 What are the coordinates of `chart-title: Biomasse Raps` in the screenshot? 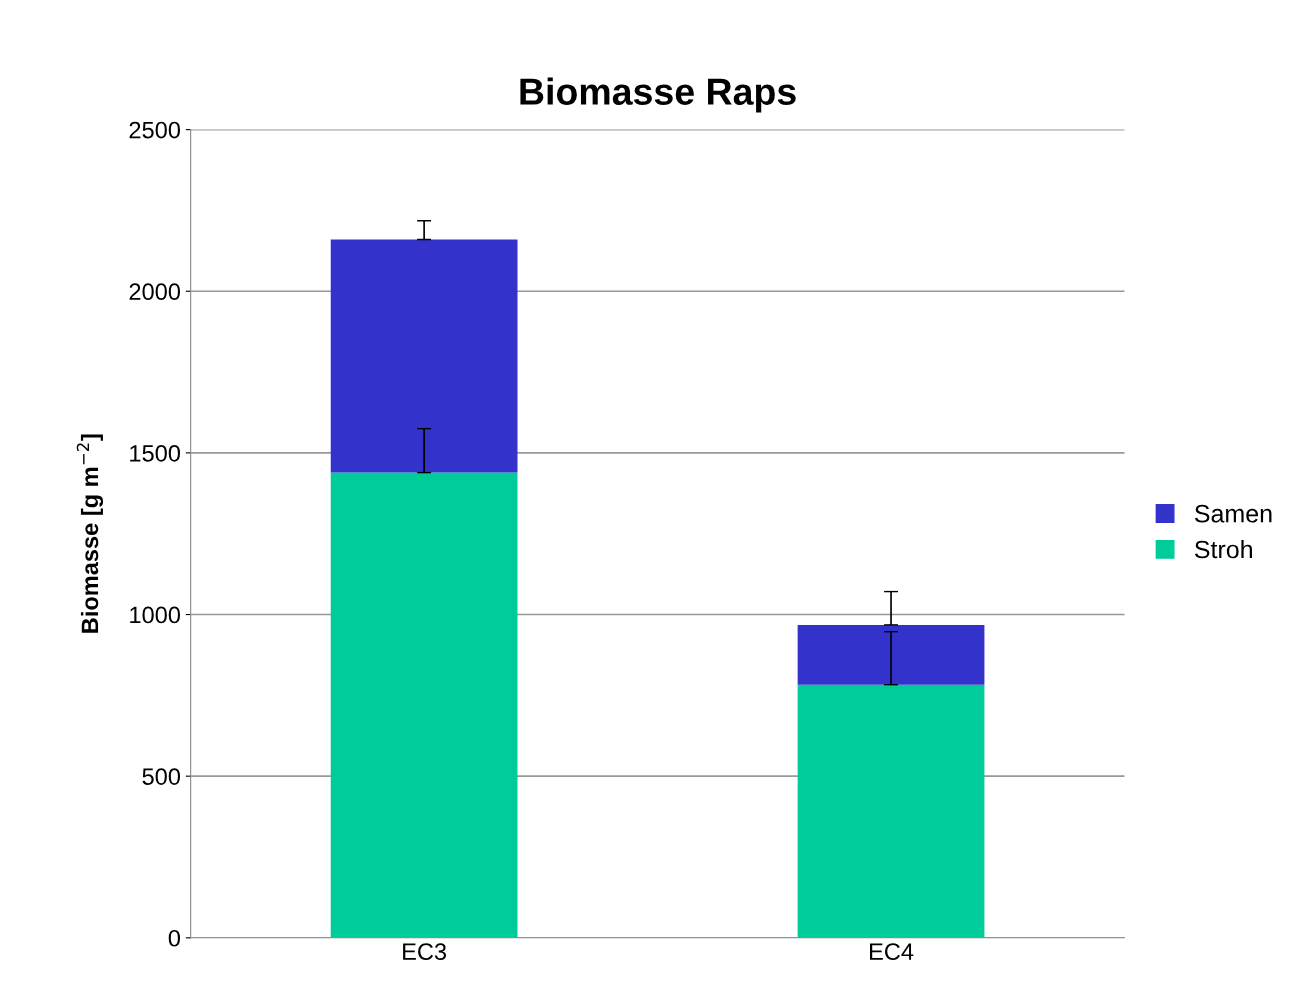 It's located at (658, 95).